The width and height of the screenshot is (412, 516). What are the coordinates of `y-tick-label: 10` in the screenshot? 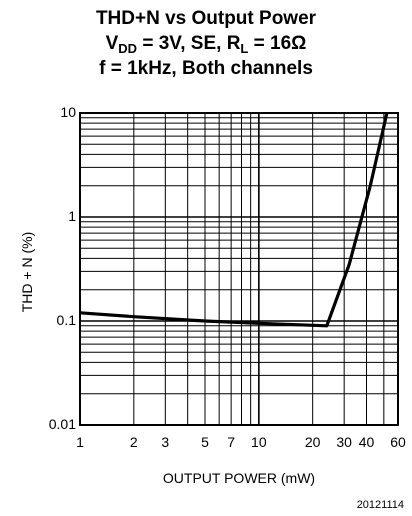 It's located at (68, 112).